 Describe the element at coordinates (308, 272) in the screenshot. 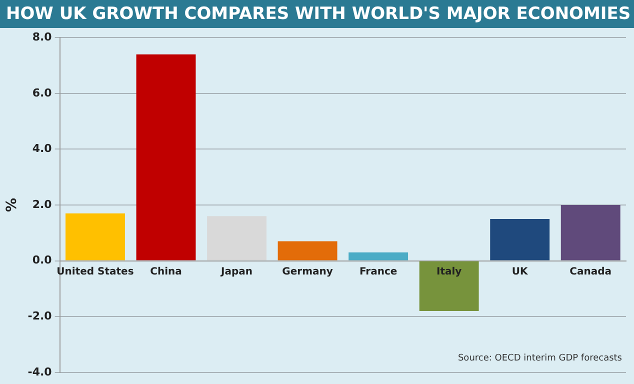

I see `x-tick-label: Germany` at that location.